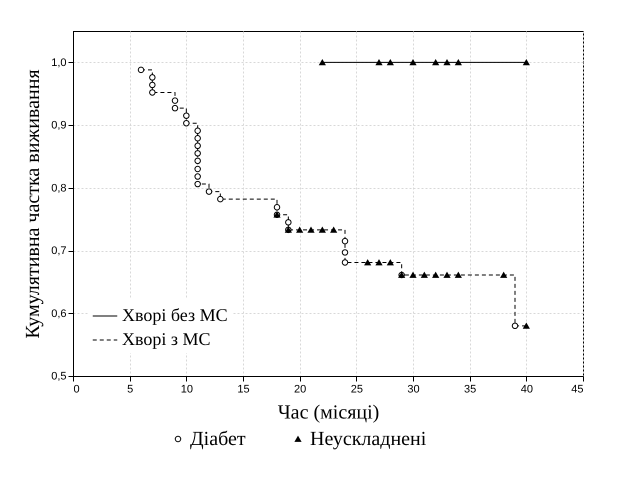 Image resolution: width=626 pixels, height=487 pixels. I want to click on y-tick-label: 0,8, so click(58, 188).